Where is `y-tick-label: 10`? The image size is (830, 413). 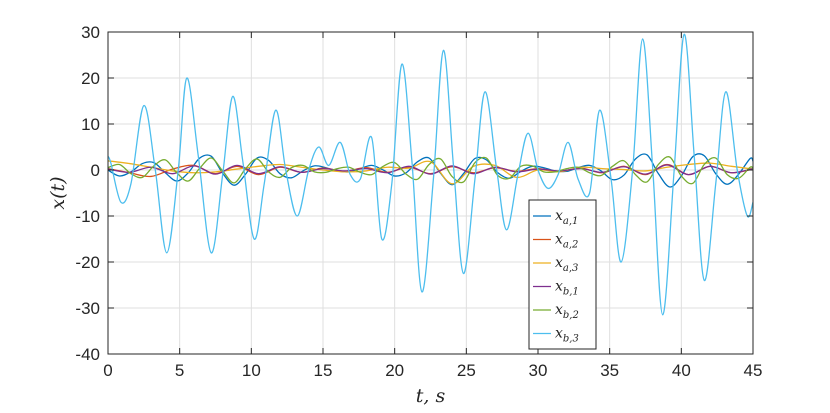
y-tick-label: 10 is located at coordinates (90, 124).